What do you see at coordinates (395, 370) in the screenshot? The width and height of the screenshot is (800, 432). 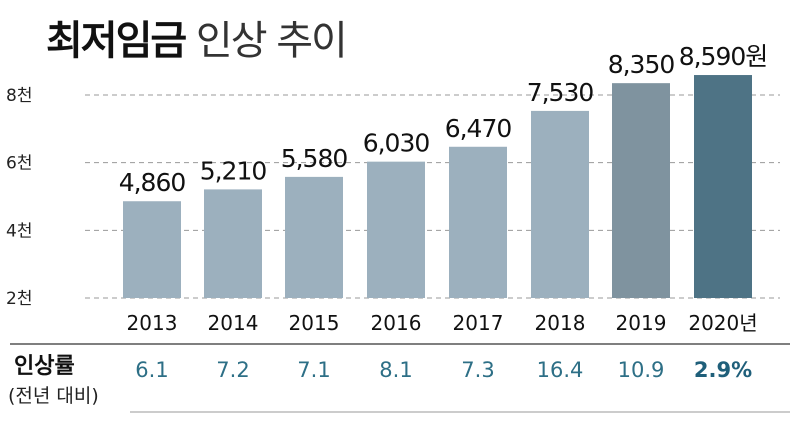 I see `rate-value-label: 8.1` at bounding box center [395, 370].